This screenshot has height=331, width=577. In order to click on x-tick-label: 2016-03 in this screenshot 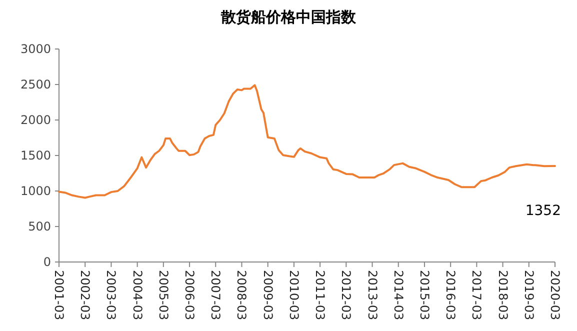, I will do `click(451, 295)`.